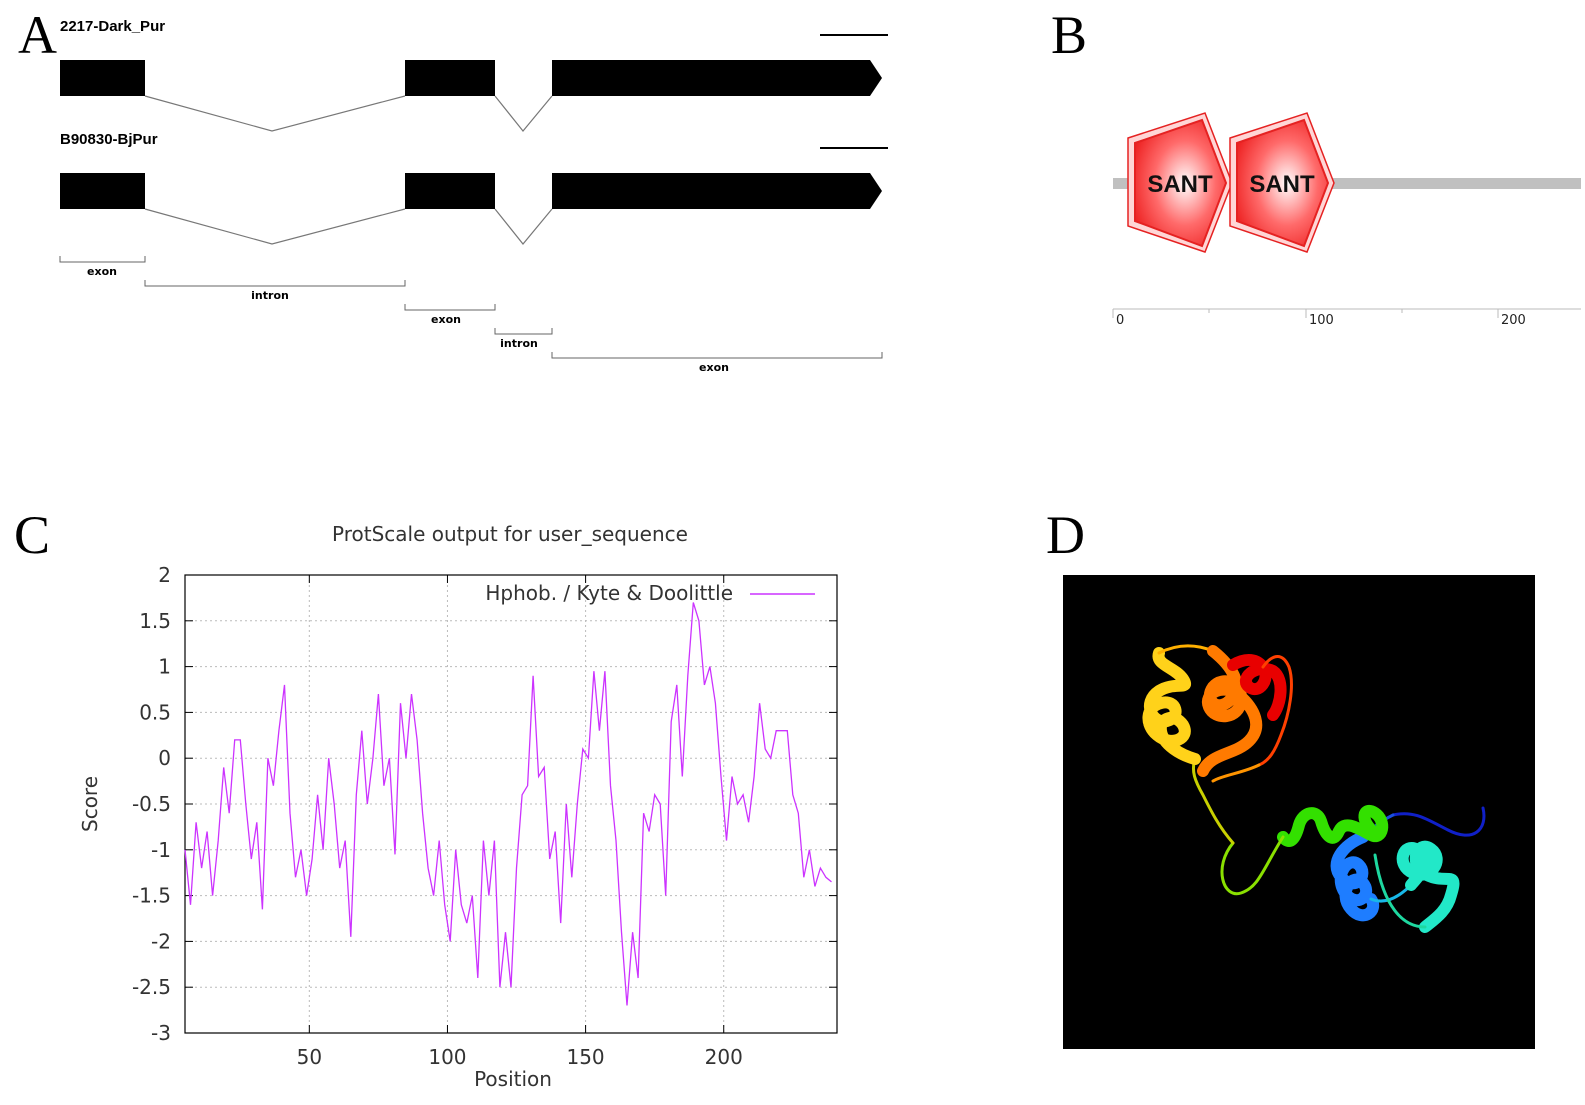 This screenshot has width=1585, height=1105. What do you see at coordinates (1347, 183) in the screenshot?
I see `protein-backbone` at bounding box center [1347, 183].